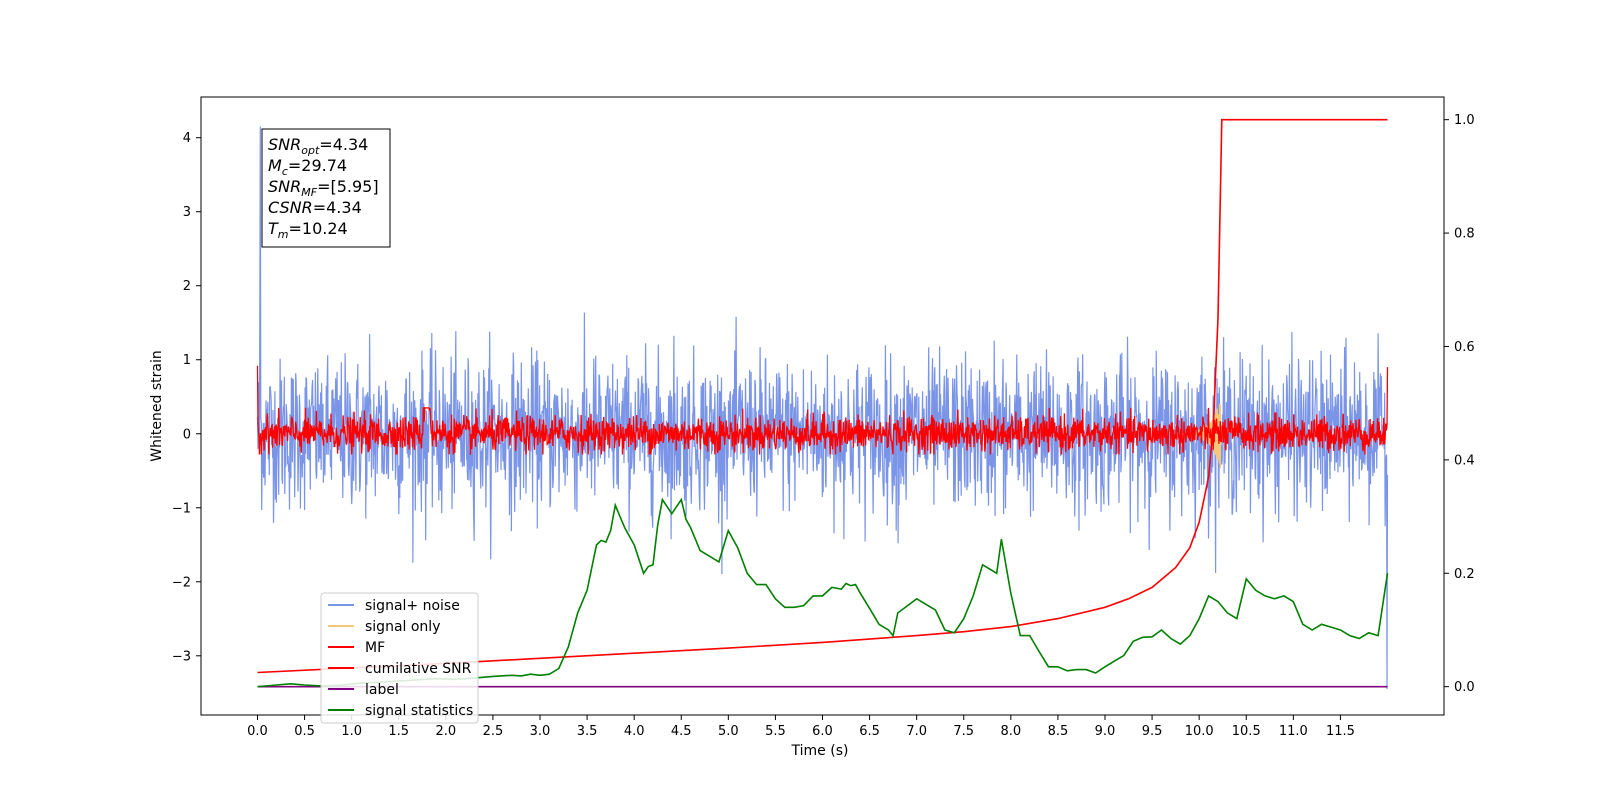  What do you see at coordinates (1058, 731) in the screenshot?
I see `x-tick-label: 8.5` at bounding box center [1058, 731].